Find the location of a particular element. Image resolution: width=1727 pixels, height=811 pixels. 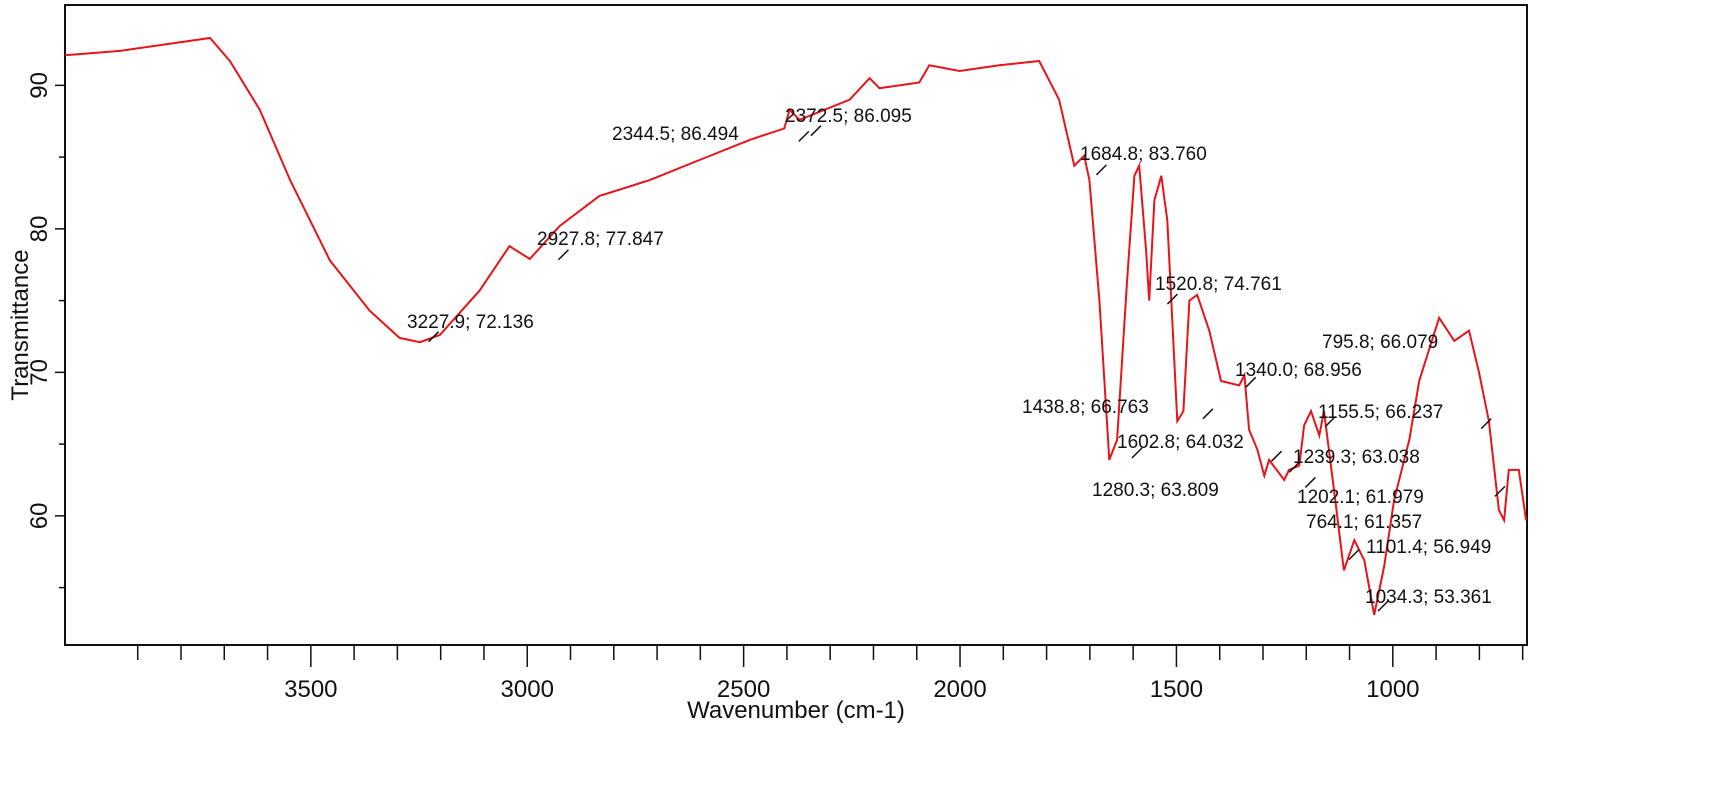

peak-annotation: 2372.5; 86.095 is located at coordinates (848, 116).